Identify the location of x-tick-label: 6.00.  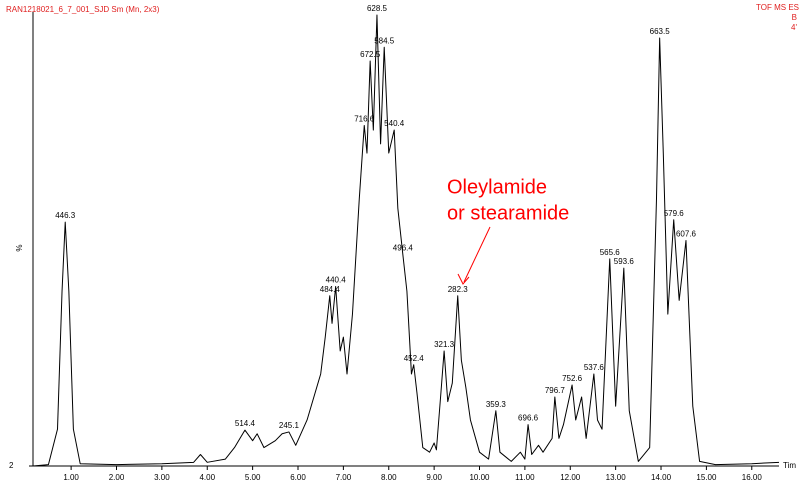
(298, 477).